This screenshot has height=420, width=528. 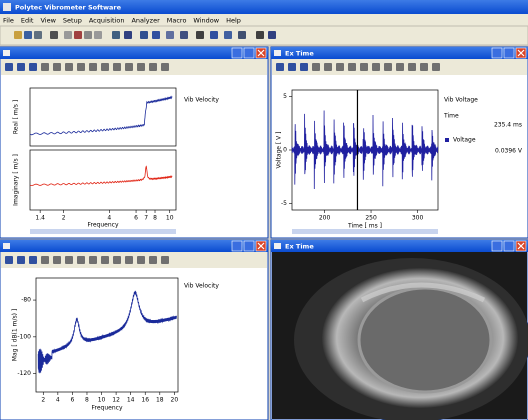 I want to click on video-disc, so click(x=425, y=340).